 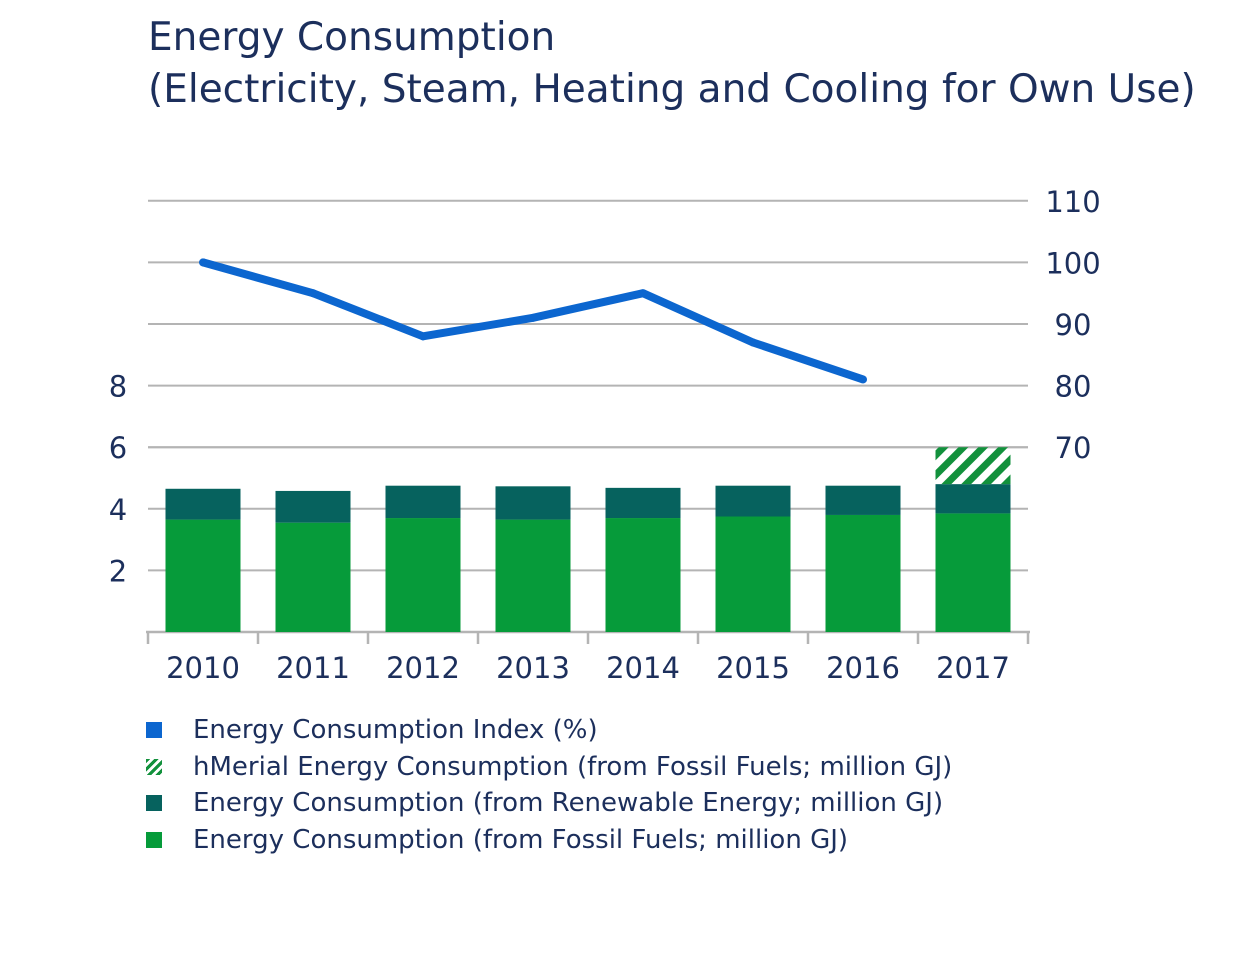 I want to click on y-right-tick-label-70: 70, so click(x=1073, y=448).